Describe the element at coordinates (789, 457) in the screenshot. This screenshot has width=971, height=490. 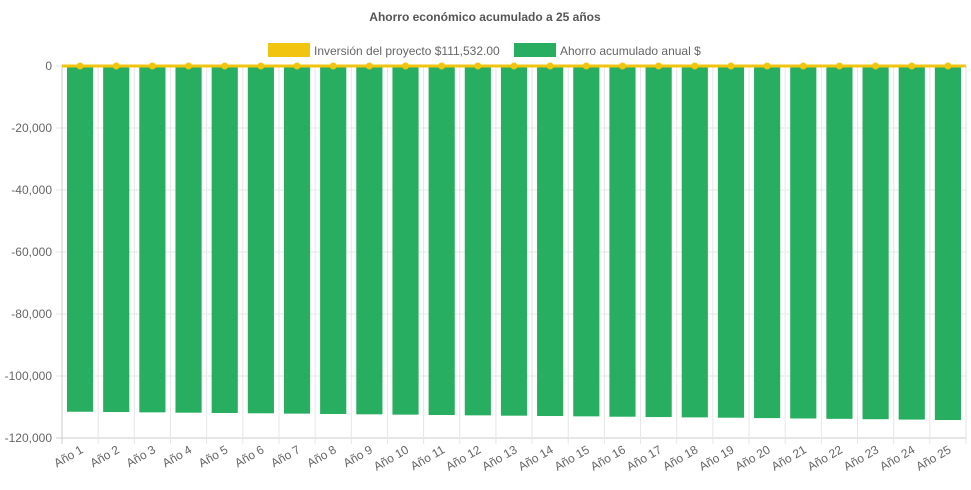
I see `x-tick-label: Año 21` at that location.